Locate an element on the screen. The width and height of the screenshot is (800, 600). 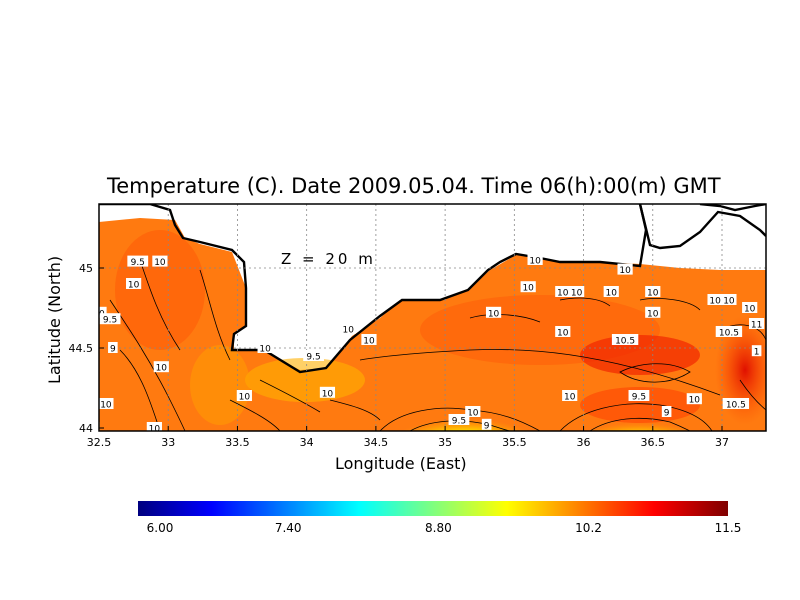
x-tick-label: 37 is located at coordinates (722, 442).